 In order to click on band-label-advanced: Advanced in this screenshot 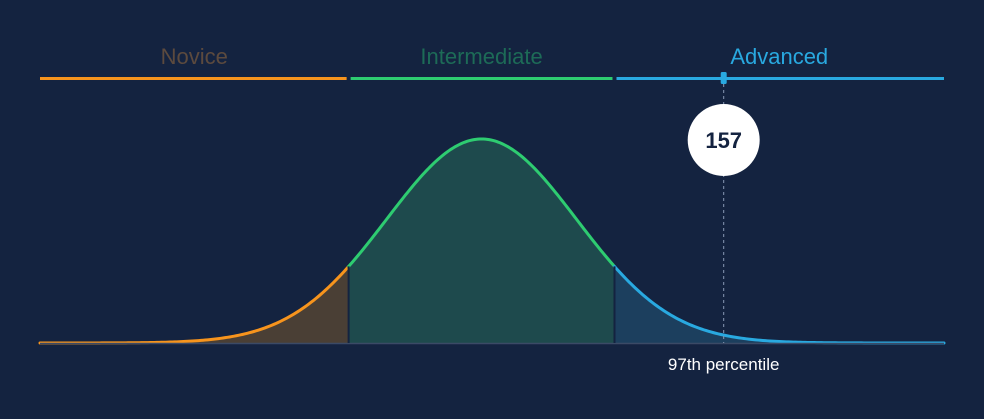, I will do `click(779, 56)`.